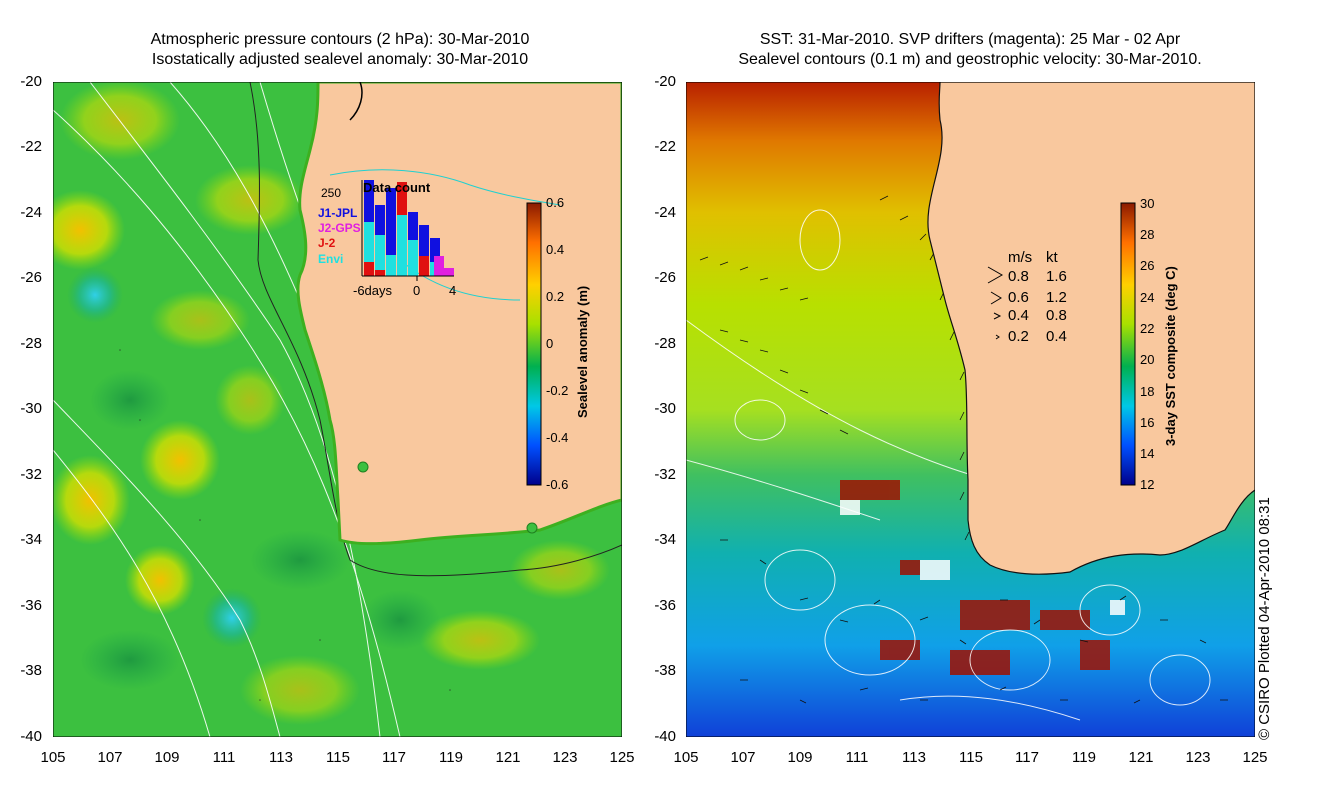  I want to click on right-colorbar-label: 3-day SST composite (deg C), so click(1170, 356).